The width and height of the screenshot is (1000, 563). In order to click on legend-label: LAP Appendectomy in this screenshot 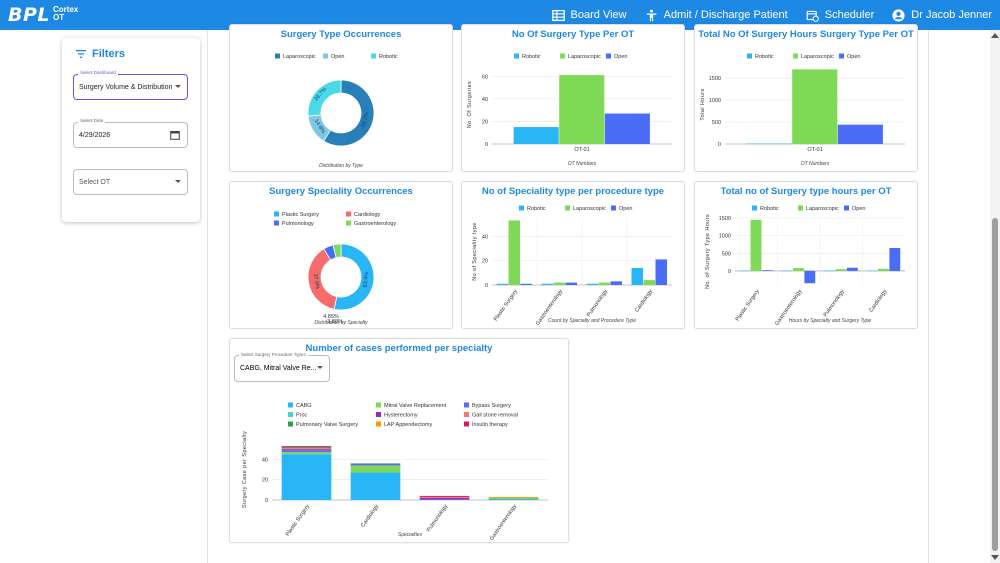, I will do `click(408, 425)`.